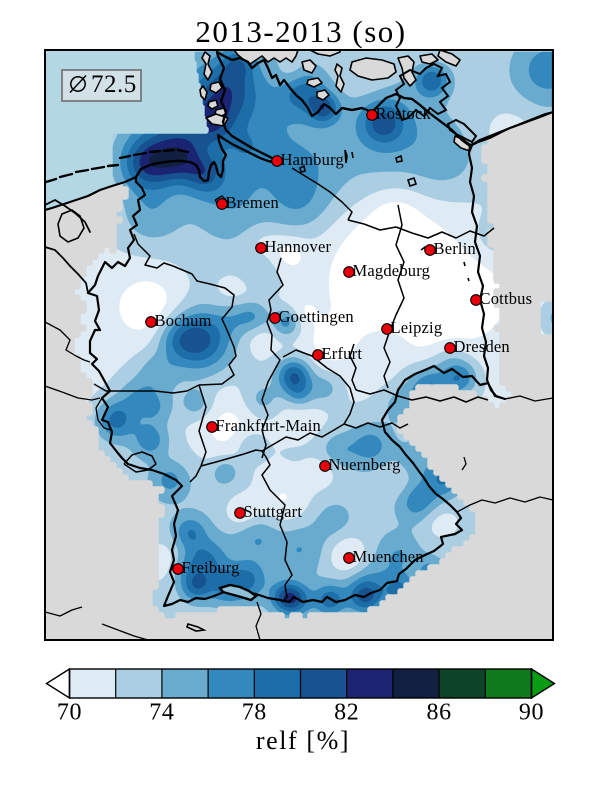 Image resolution: width=600 pixels, height=785 pixels. What do you see at coordinates (404, 113) in the screenshot?
I see `svg-text: Rostock` at bounding box center [404, 113].